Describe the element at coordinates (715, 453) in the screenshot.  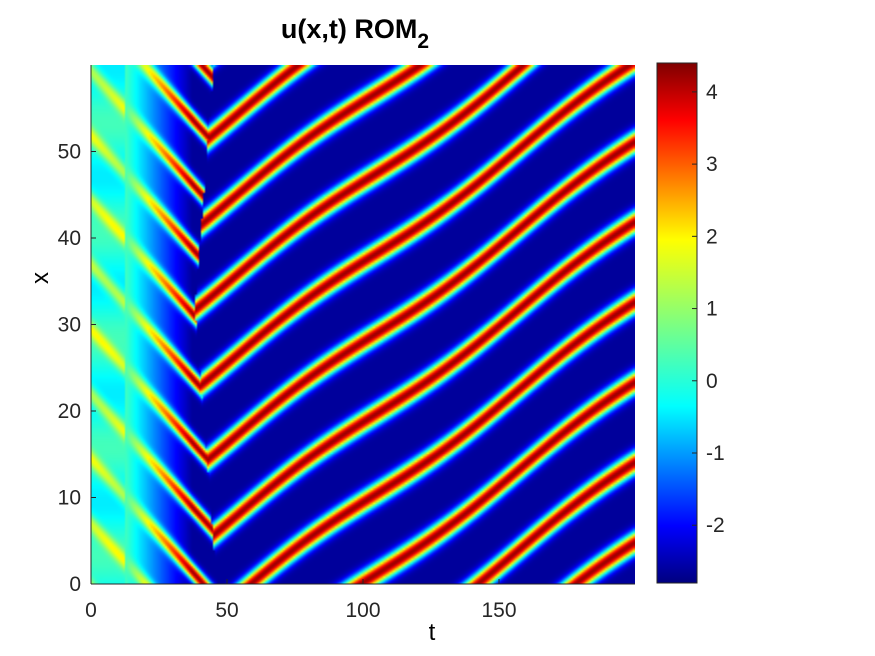
I see `colorbar-tick-label: -1` at that location.